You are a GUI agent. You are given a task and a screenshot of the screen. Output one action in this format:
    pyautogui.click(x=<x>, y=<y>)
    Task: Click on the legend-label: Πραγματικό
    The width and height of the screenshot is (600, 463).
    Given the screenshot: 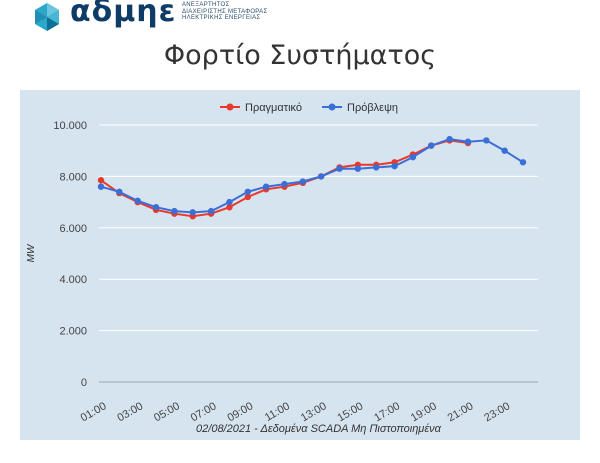 What is the action you would take?
    pyautogui.click(x=273, y=108)
    